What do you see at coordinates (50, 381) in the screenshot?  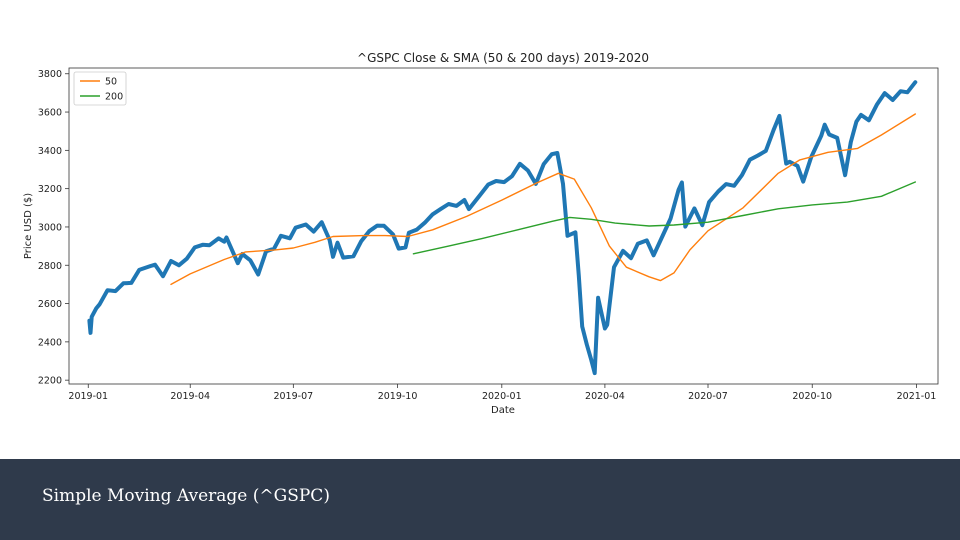 I see `y-tick-label: 2200` at bounding box center [50, 381].